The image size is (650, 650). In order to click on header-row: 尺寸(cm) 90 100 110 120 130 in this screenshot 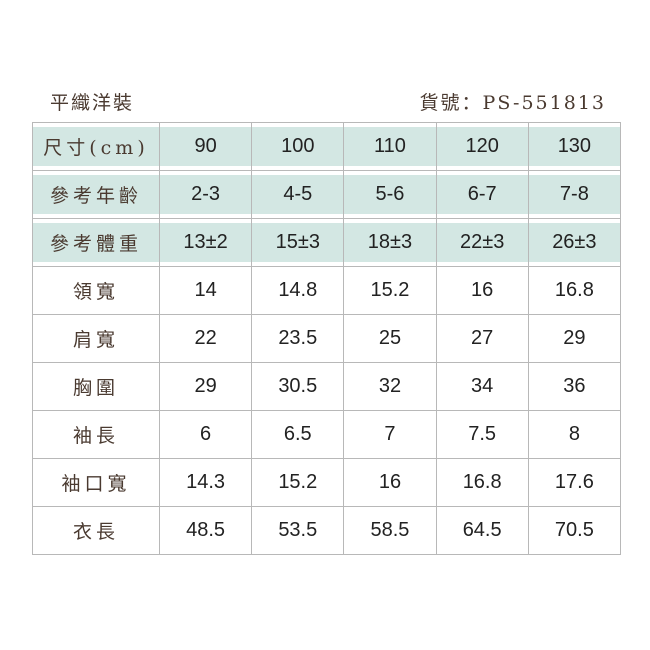, I will do `click(327, 146)`.